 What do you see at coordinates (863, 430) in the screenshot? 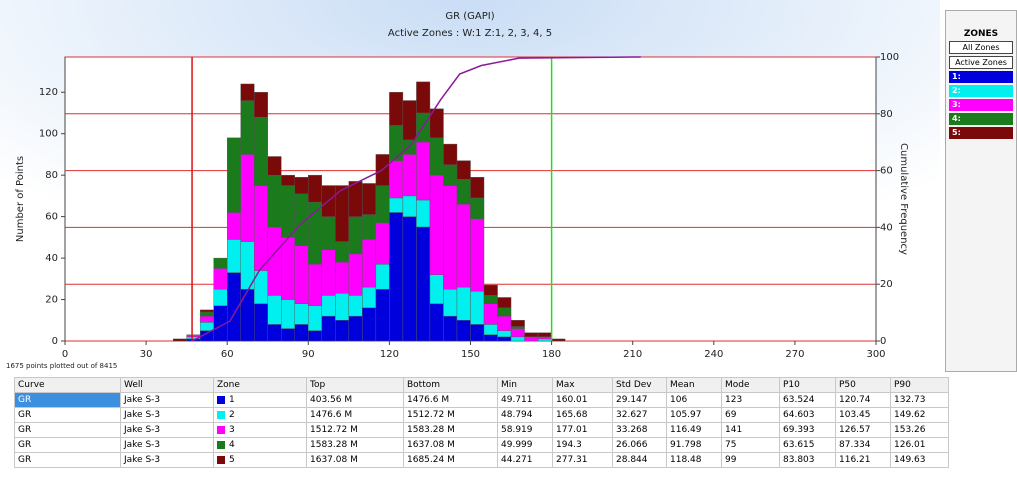
I see `table-cell: 126.57` at bounding box center [863, 430].